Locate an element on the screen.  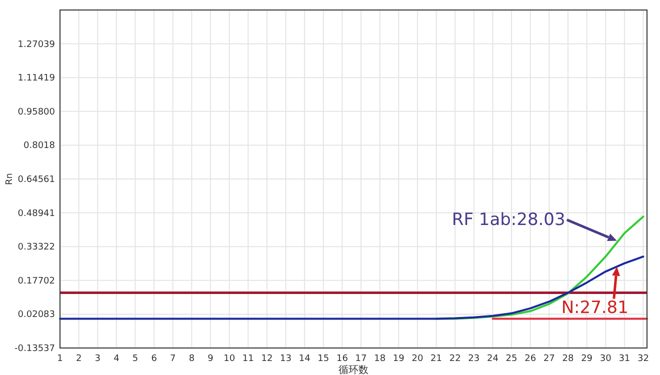
y-tick-label: 0.95800 is located at coordinates (37, 112).